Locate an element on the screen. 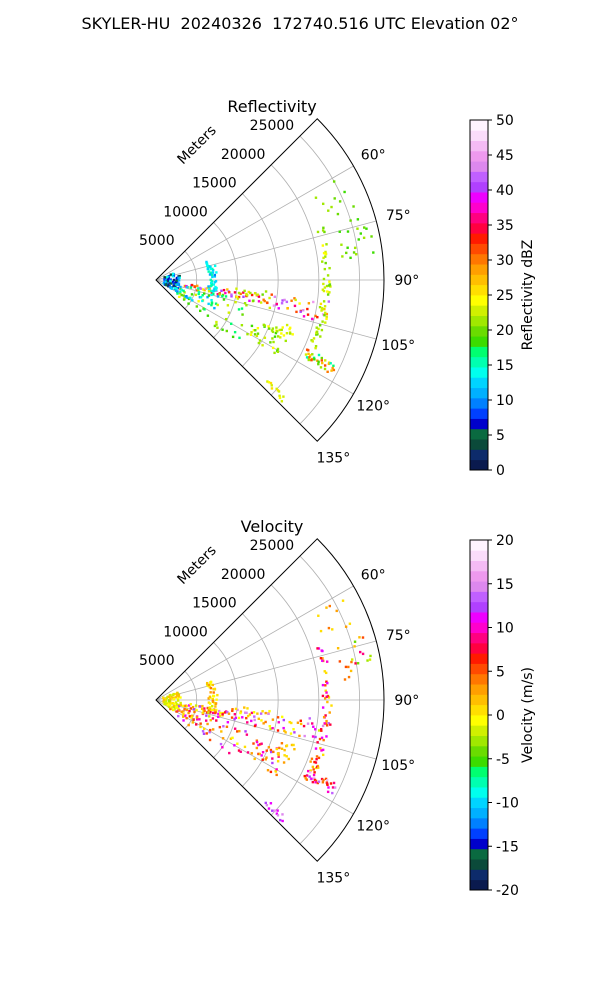  azimuth-tick-label: 135° is located at coordinates (333, 878).